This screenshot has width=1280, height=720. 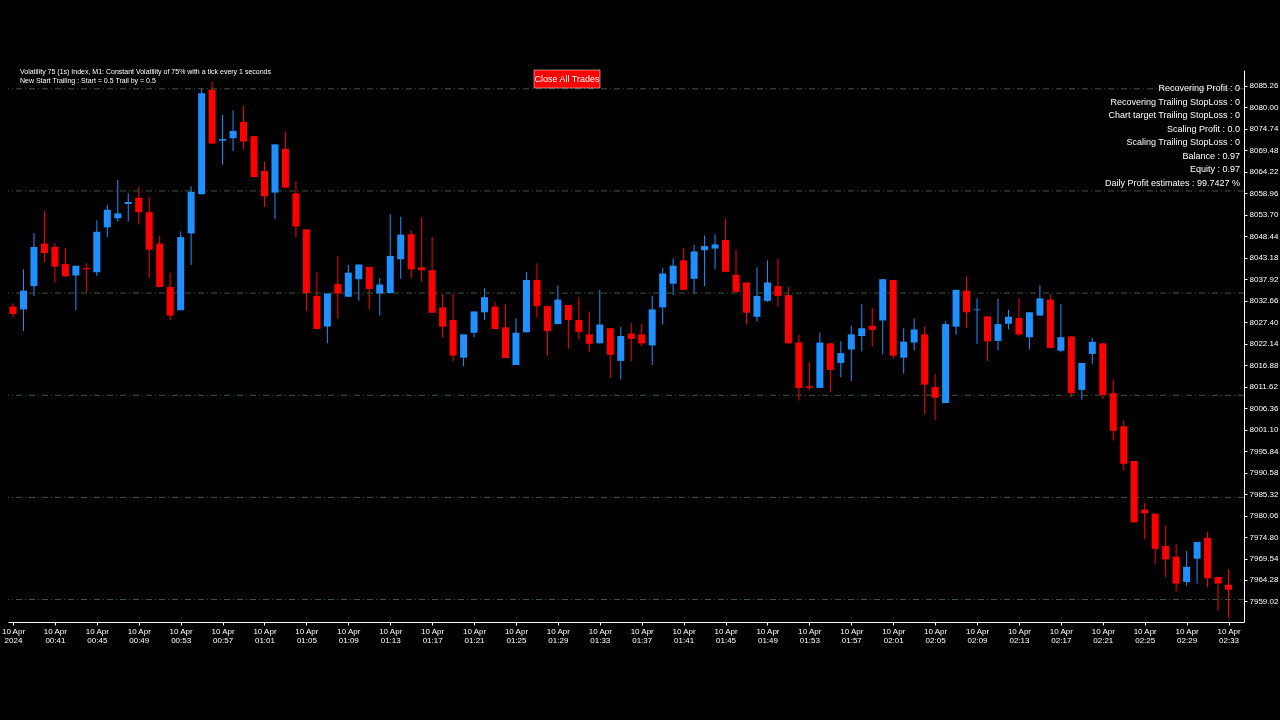 I want to click on x-tick-label: 10 Apr 00:41, so click(x=55, y=635).